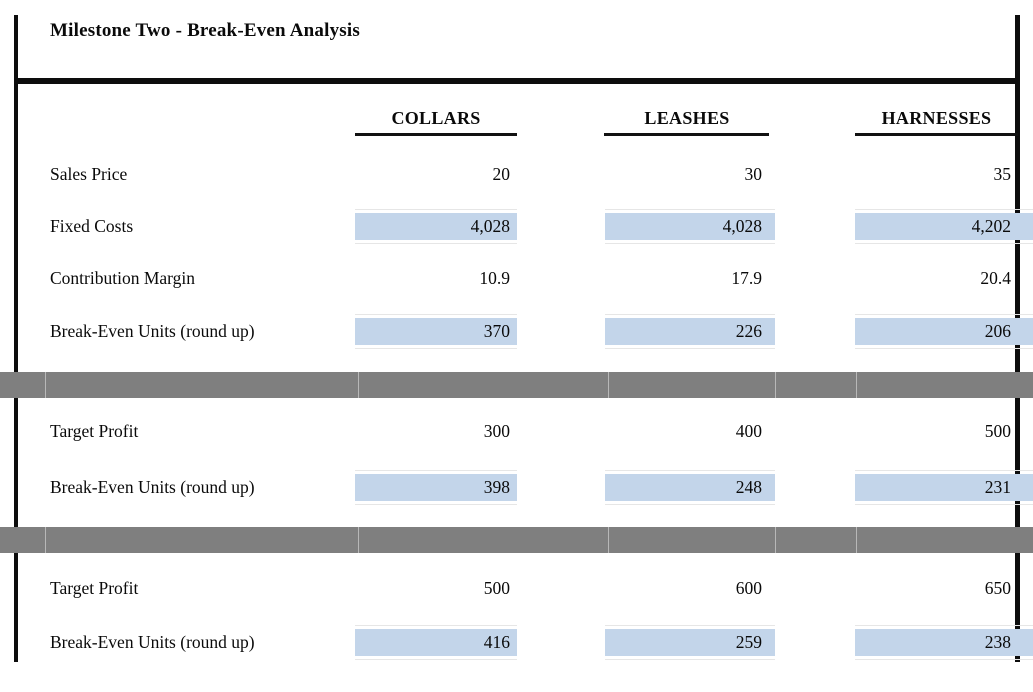 The height and width of the screenshot is (692, 1033). Describe the element at coordinates (690, 331) in the screenshot. I see `cell-leashes-highlighted: 226` at that location.